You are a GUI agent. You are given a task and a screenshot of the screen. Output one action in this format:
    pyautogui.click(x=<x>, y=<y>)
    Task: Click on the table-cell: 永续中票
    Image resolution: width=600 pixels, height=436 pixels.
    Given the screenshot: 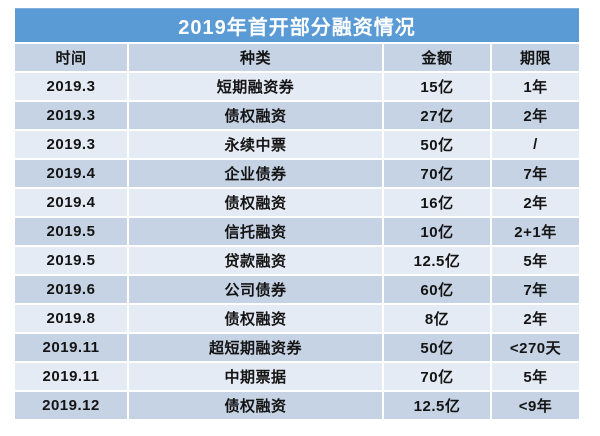 What is the action you would take?
    pyautogui.click(x=255, y=144)
    